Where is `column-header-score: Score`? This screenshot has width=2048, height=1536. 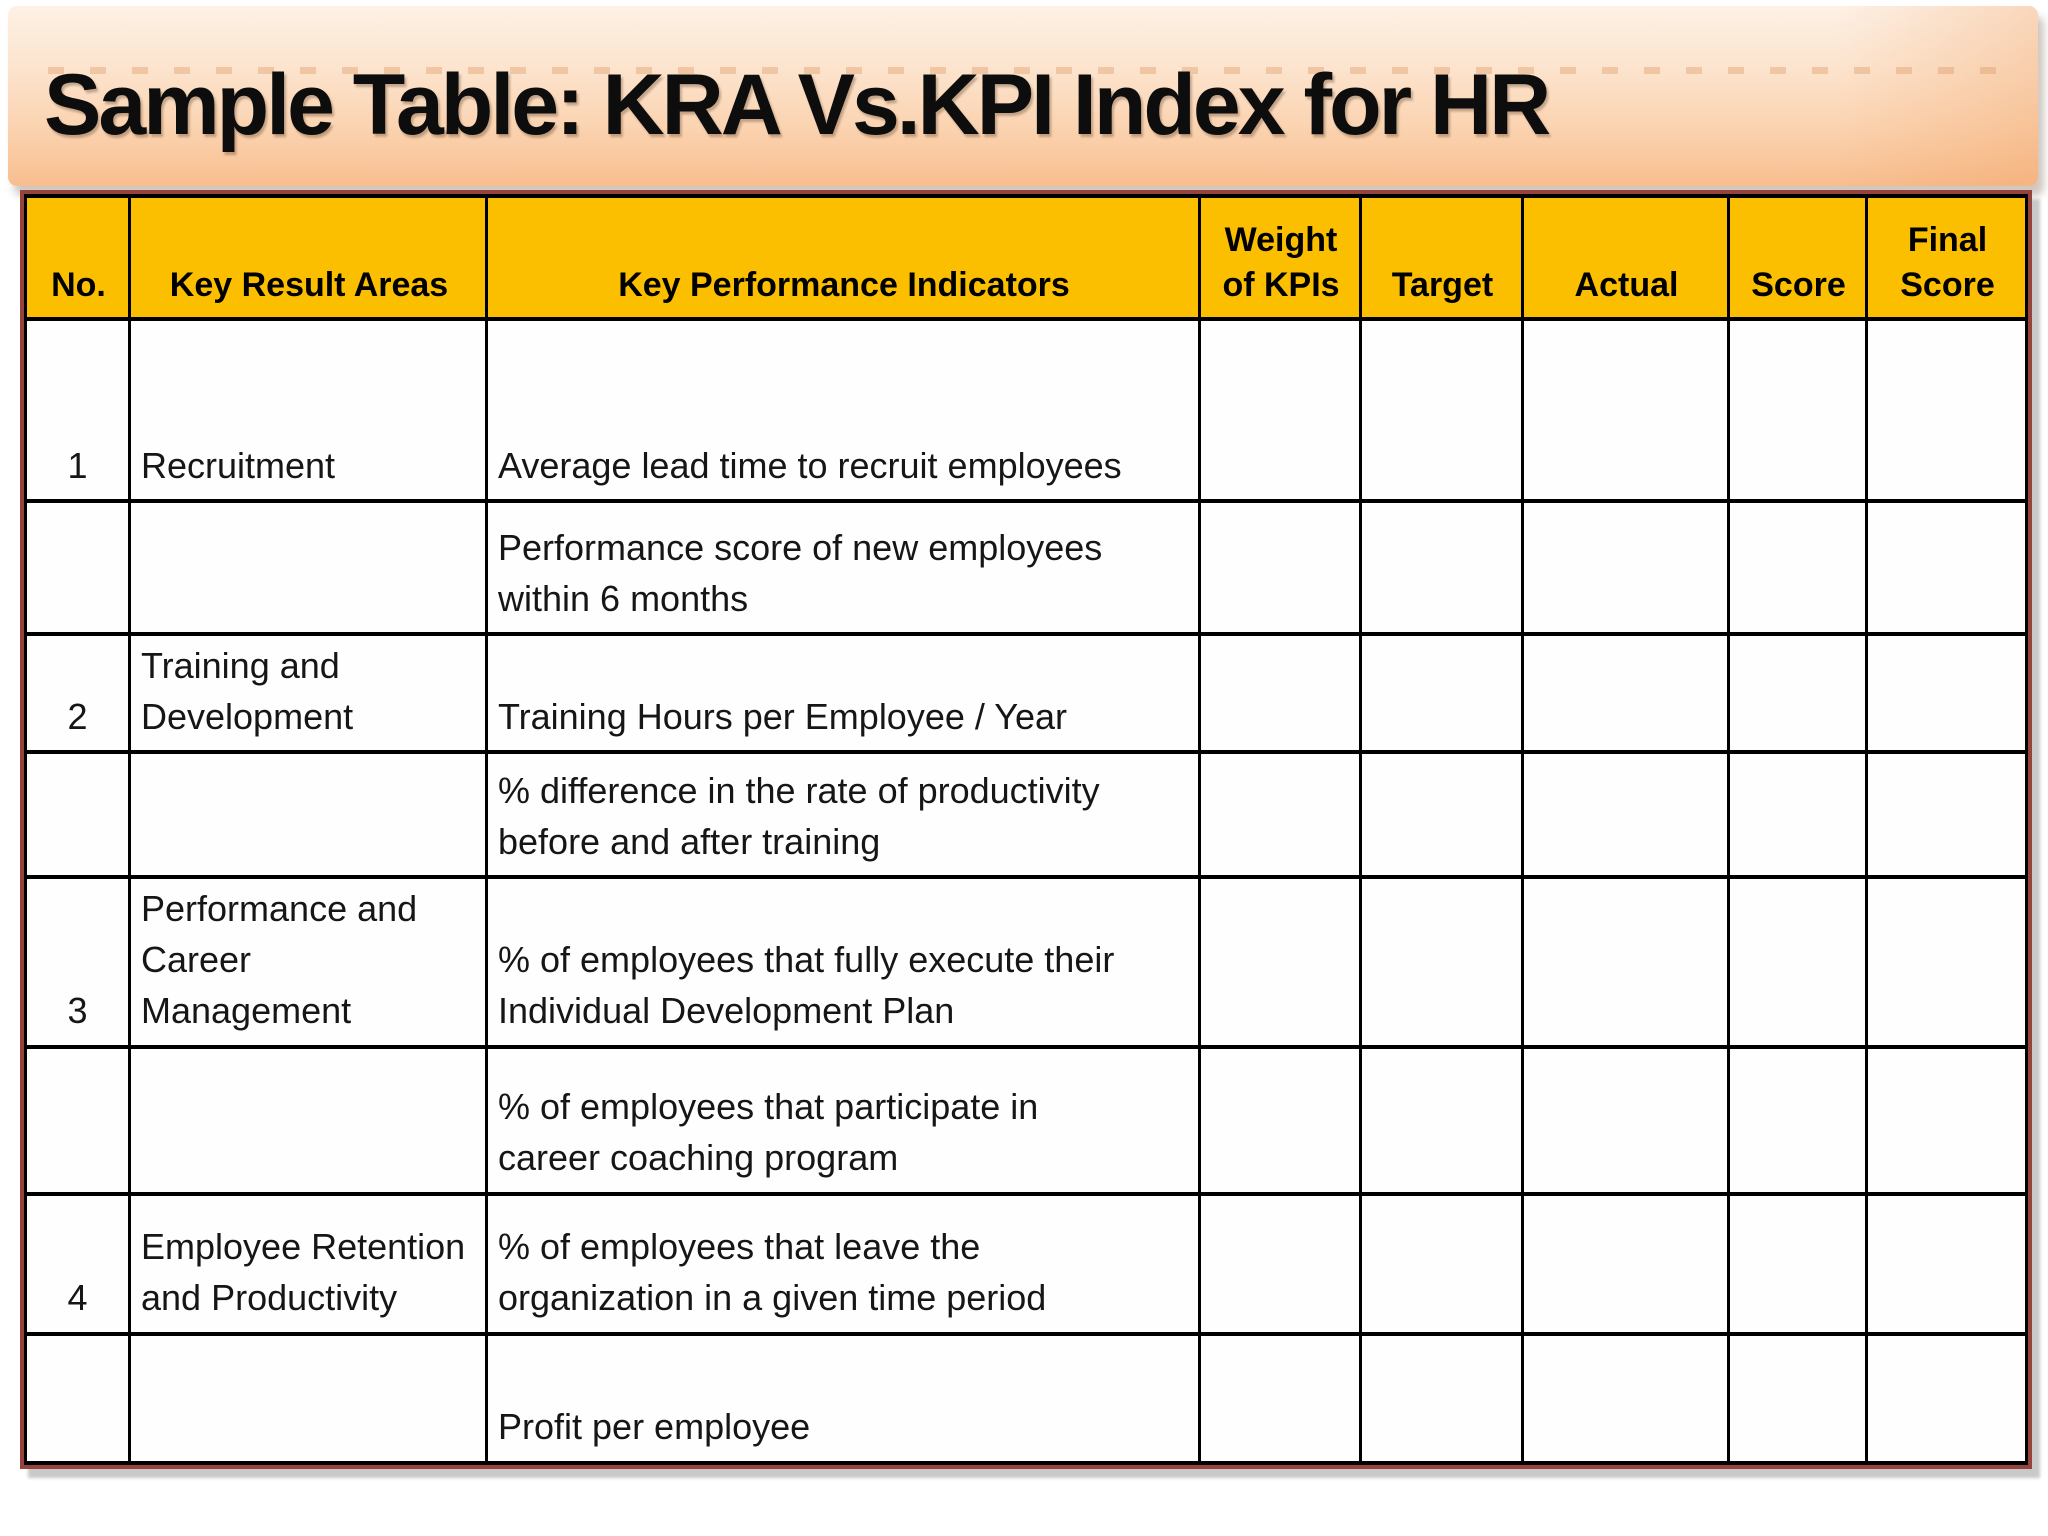
column-header-score: Score is located at coordinates (1797, 257).